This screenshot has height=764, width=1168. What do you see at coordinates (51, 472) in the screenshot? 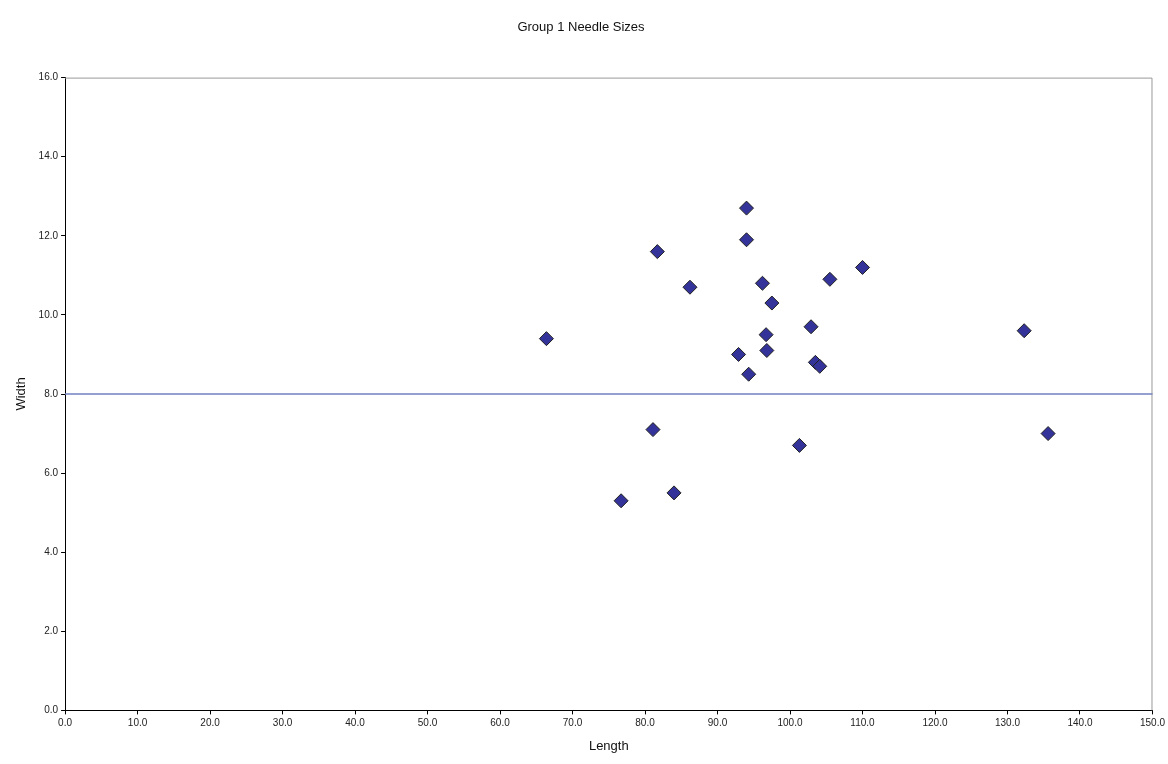
I see `y-tick-label: 6.0` at bounding box center [51, 472].